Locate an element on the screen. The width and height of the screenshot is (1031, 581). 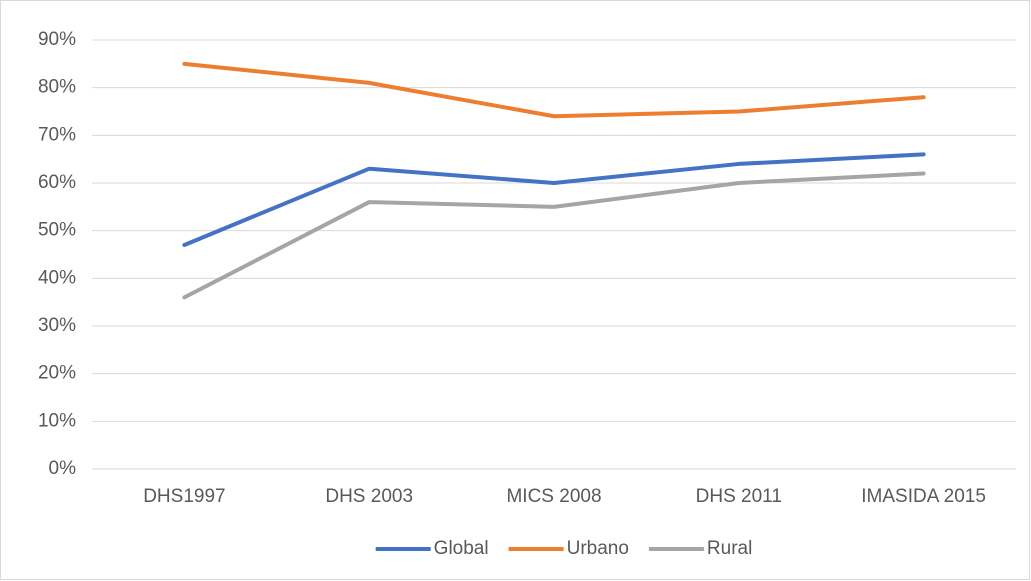
x-tick-label: MICS 2008 is located at coordinates (553, 496).